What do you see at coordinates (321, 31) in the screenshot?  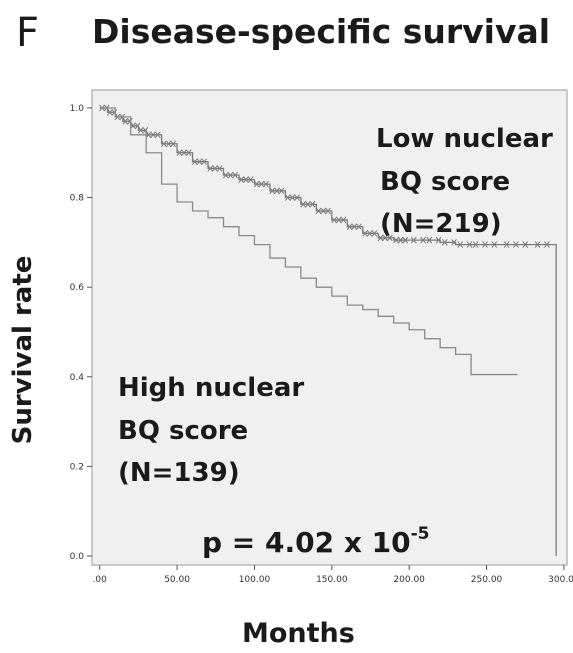 I see `chart-title: Disease-specific survival` at bounding box center [321, 31].